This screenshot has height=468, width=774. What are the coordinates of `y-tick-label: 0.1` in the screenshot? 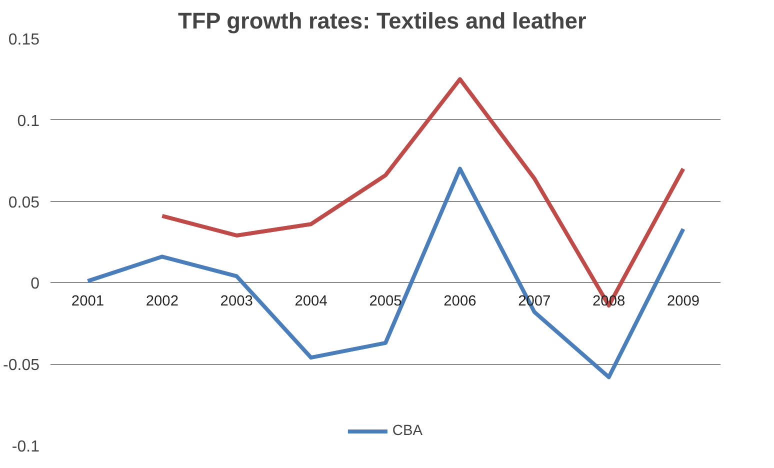 It's located at (28, 121).